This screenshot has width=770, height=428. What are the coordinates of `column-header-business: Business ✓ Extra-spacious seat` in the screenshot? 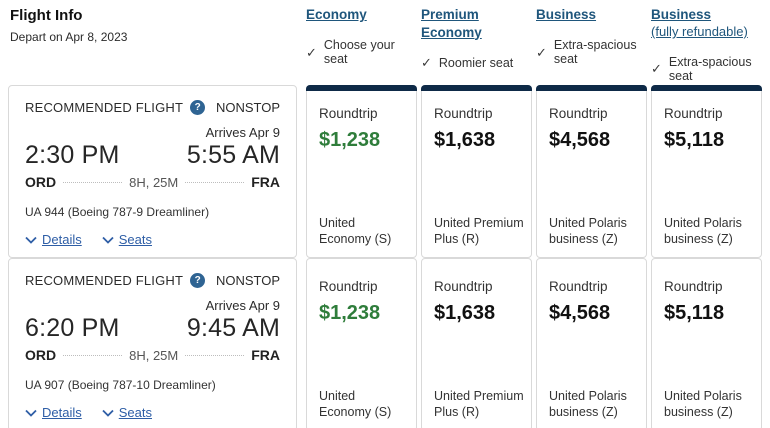 It's located at (591, 41).